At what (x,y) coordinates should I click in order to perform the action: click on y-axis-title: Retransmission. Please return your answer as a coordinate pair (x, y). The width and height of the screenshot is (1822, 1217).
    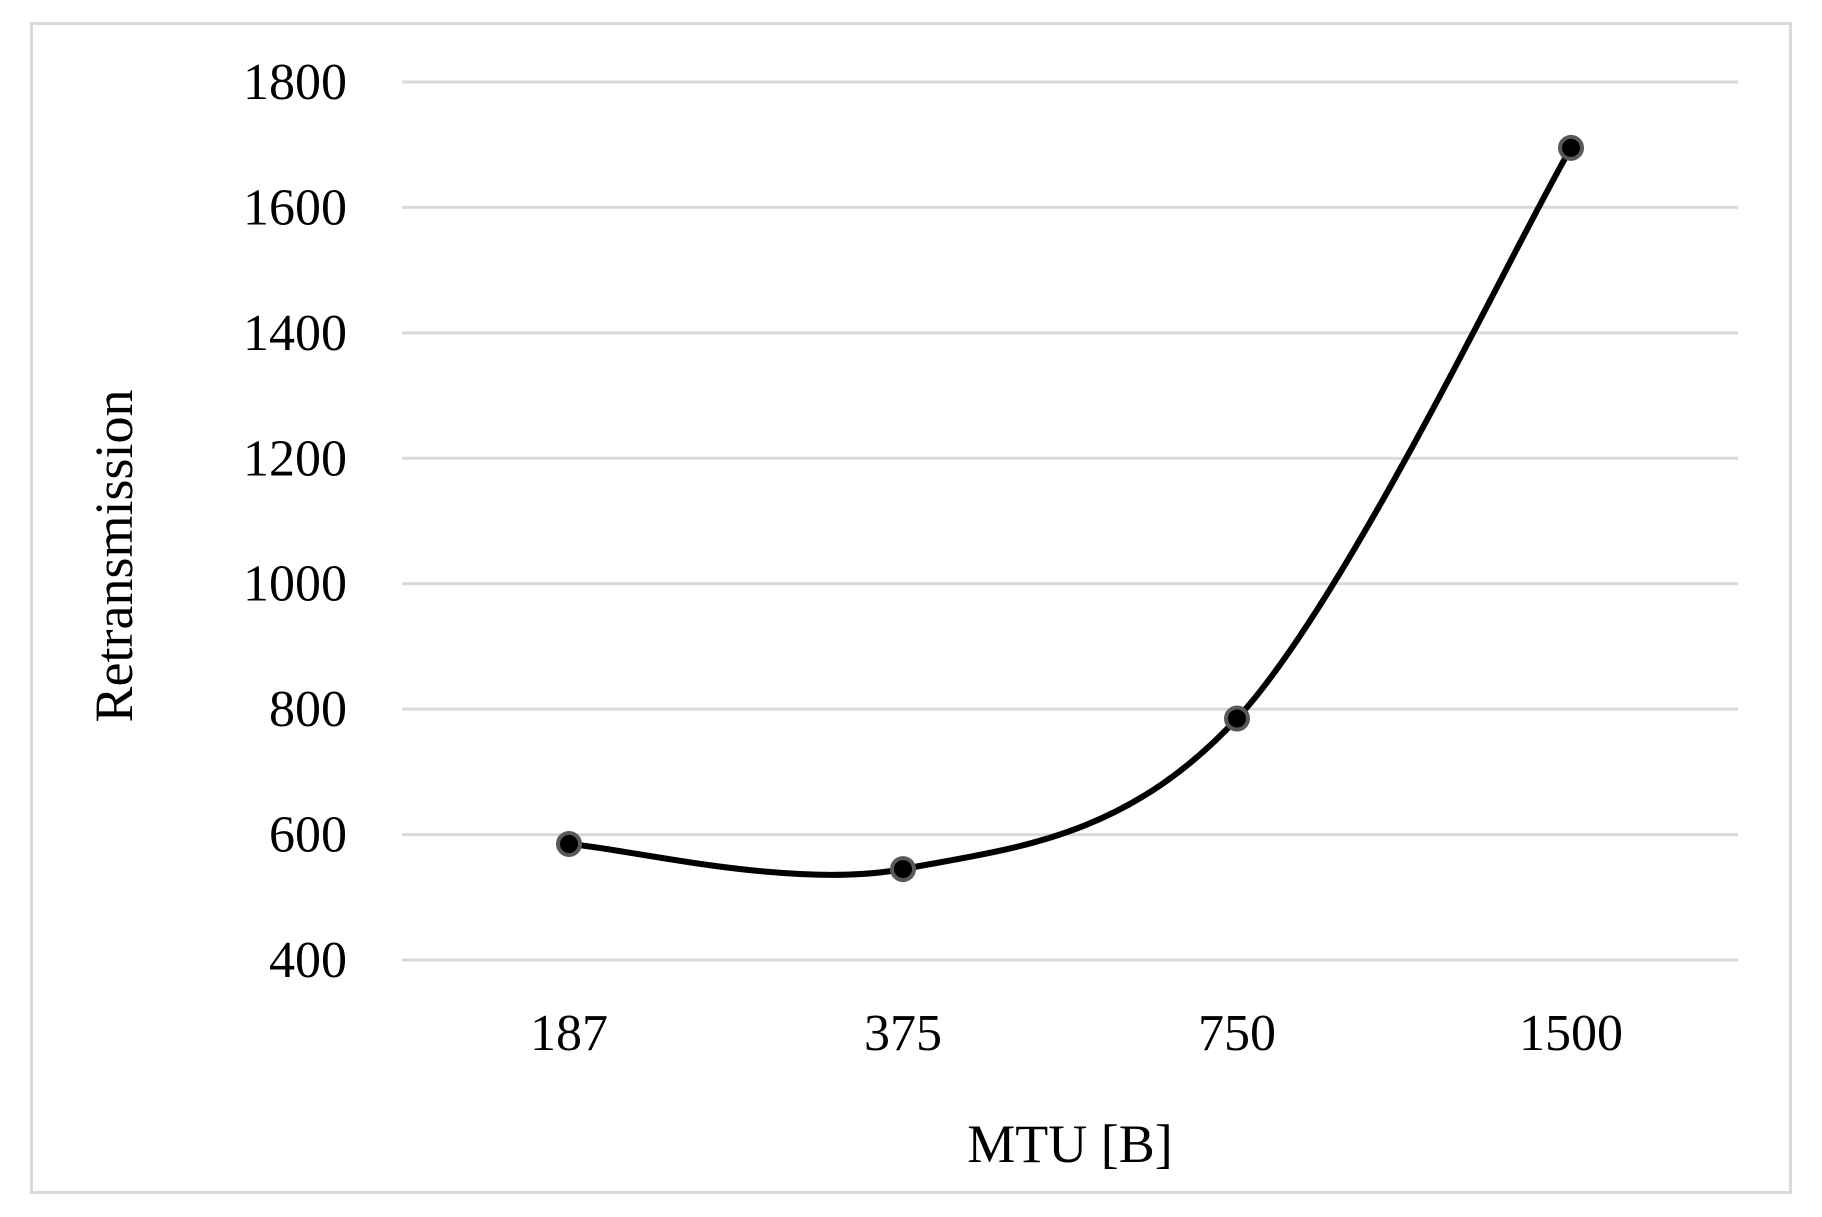
    Looking at the image, I should click on (114, 556).